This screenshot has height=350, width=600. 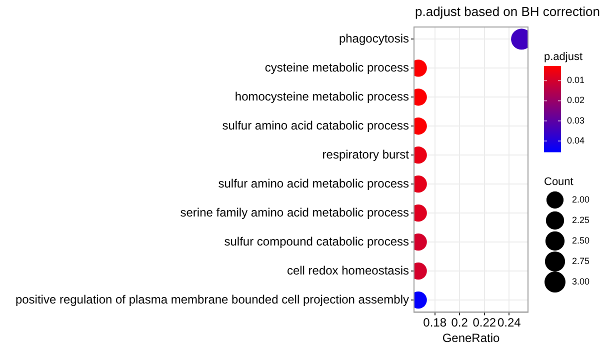 I want to click on x-tick-label: 0.22, so click(x=484, y=323).